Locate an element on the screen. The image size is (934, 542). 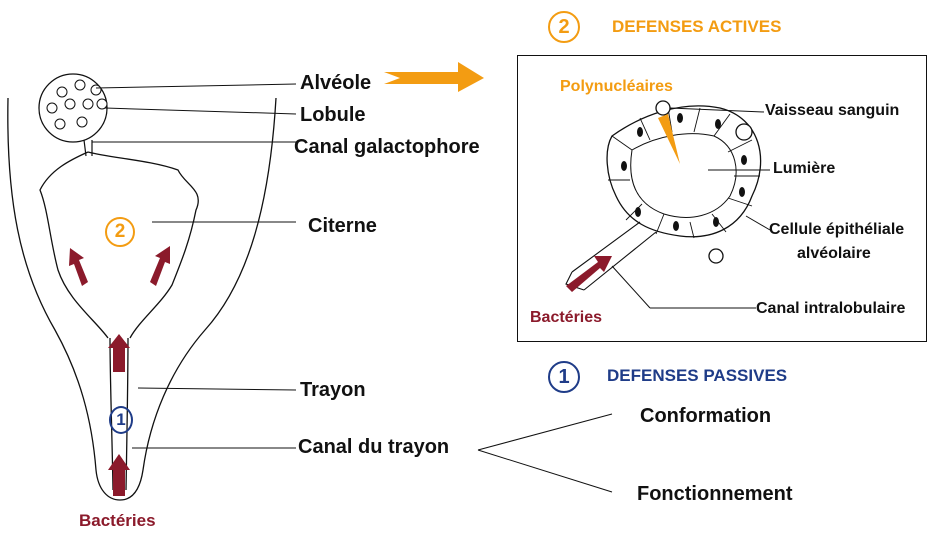
label-citerne: Citerne is located at coordinates (342, 226).